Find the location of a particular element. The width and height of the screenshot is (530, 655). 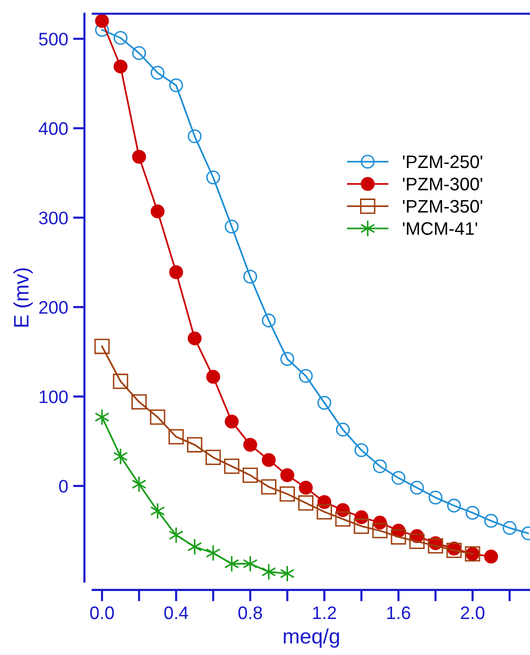

y-tick-label: 300 is located at coordinates (53, 218).